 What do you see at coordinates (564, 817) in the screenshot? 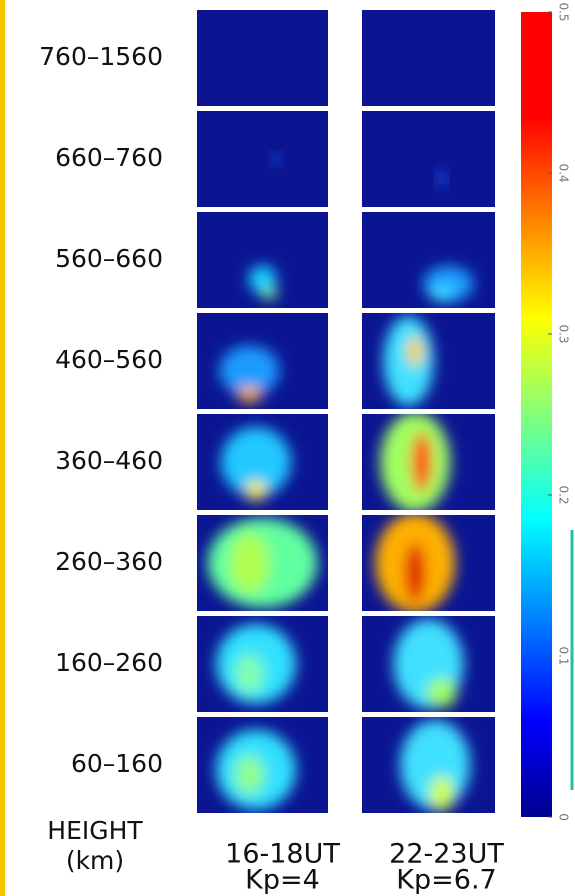
I see `colorbar-tick-label: 0` at bounding box center [564, 817].